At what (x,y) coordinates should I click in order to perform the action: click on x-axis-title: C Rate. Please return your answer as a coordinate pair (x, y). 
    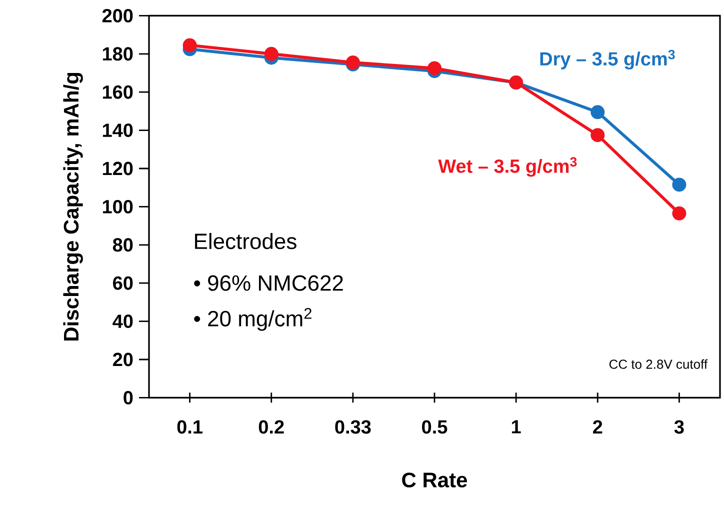
    Looking at the image, I should click on (435, 480).